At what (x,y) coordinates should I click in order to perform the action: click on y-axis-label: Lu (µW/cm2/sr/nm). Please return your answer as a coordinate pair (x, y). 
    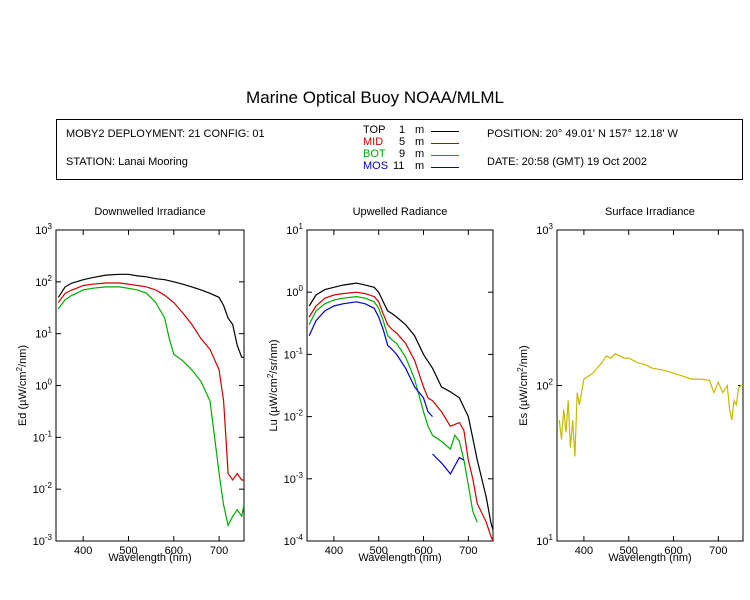
    Looking at the image, I should click on (273, 385).